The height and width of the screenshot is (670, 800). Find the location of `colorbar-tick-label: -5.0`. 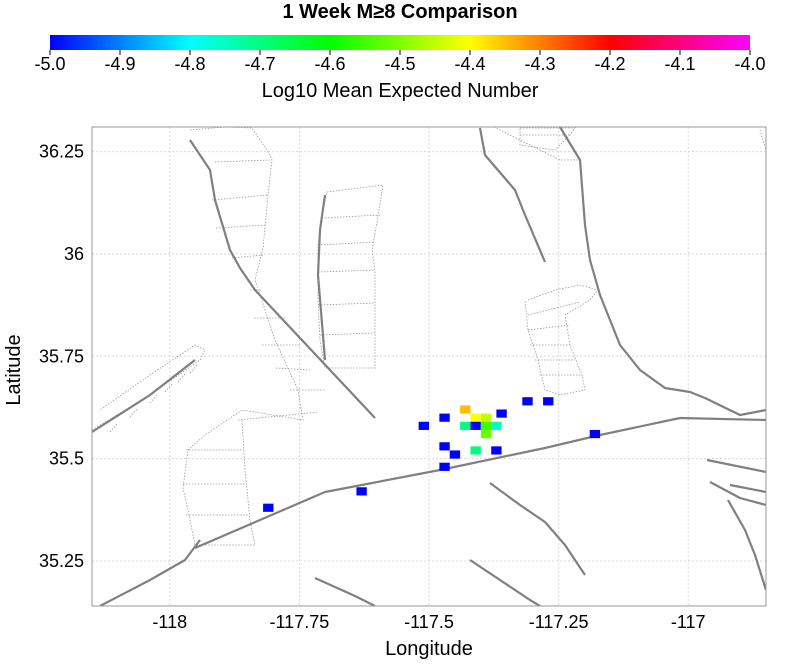

colorbar-tick-label: -5.0 is located at coordinates (49, 64).